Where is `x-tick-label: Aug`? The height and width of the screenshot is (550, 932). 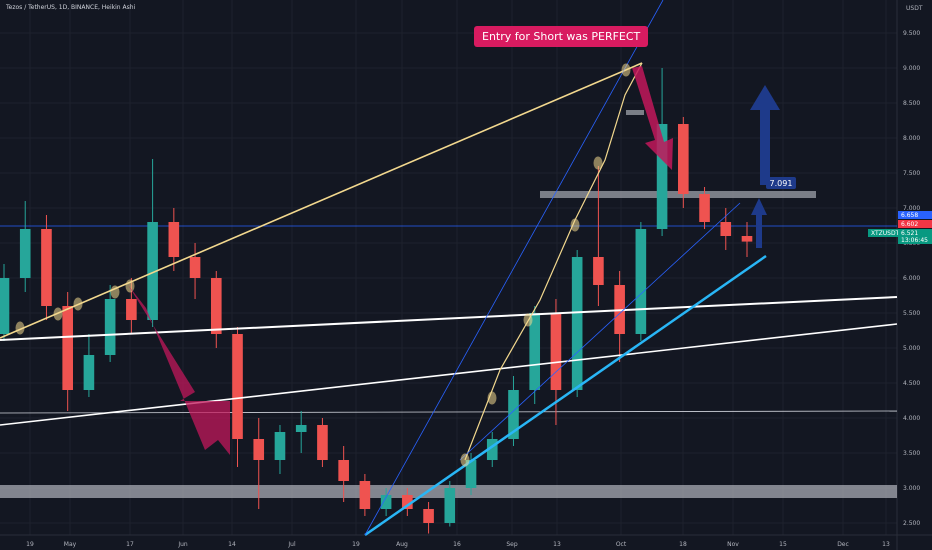
x-tick-label: Aug is located at coordinates (402, 544).